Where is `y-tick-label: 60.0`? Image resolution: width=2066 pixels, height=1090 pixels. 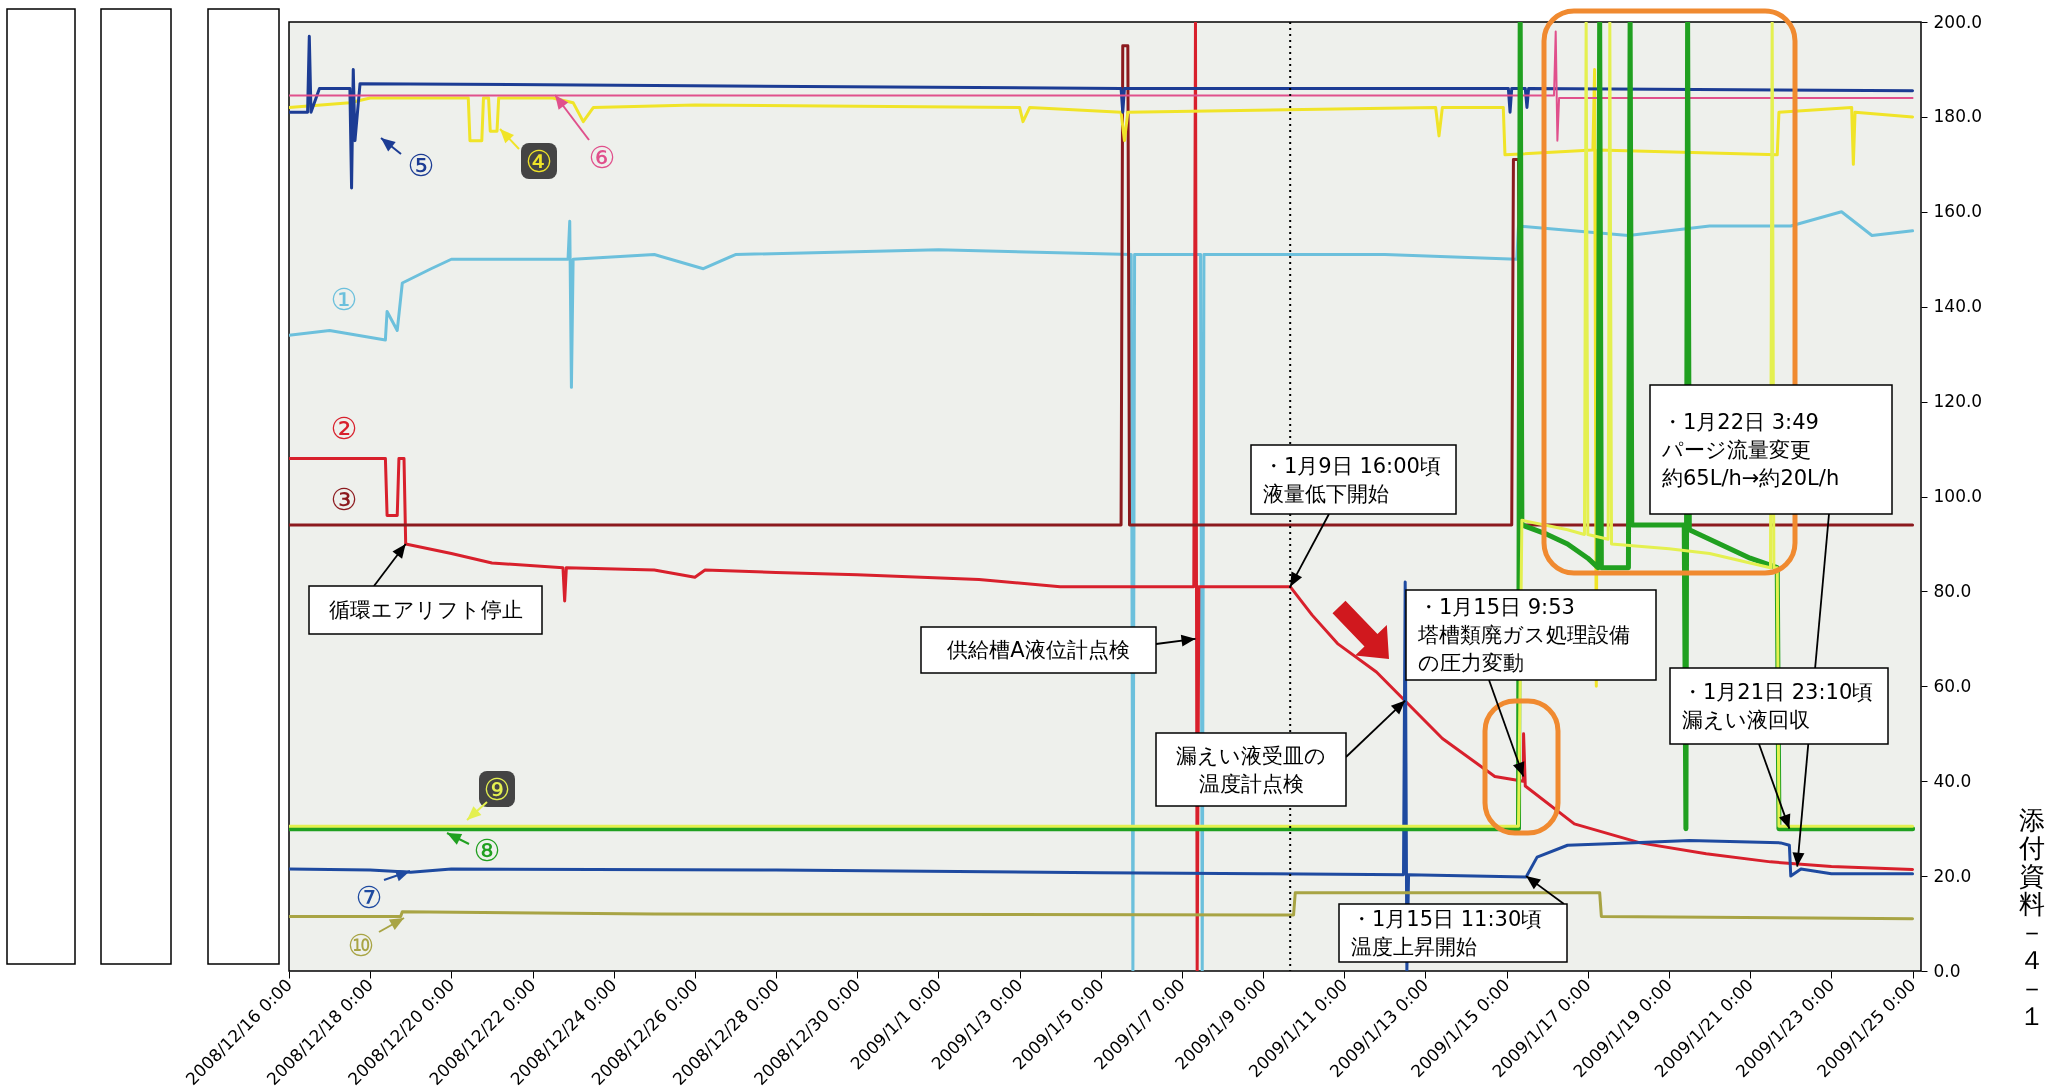
y-tick-label: 60.0 is located at coordinates (1952, 685).